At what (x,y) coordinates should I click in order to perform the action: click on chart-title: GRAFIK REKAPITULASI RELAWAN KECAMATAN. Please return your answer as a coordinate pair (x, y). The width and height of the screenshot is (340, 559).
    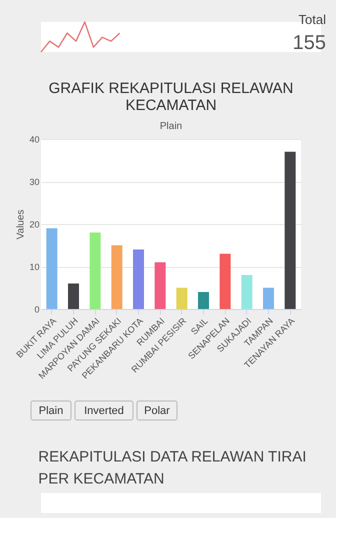
    Looking at the image, I should click on (171, 97).